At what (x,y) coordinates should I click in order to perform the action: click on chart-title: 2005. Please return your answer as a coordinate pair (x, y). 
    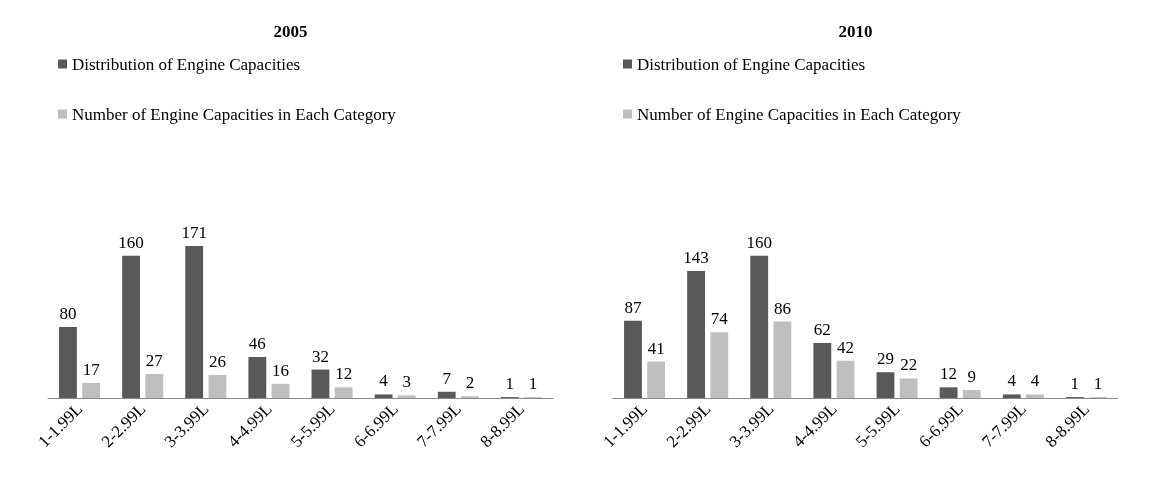
    Looking at the image, I should click on (290, 31).